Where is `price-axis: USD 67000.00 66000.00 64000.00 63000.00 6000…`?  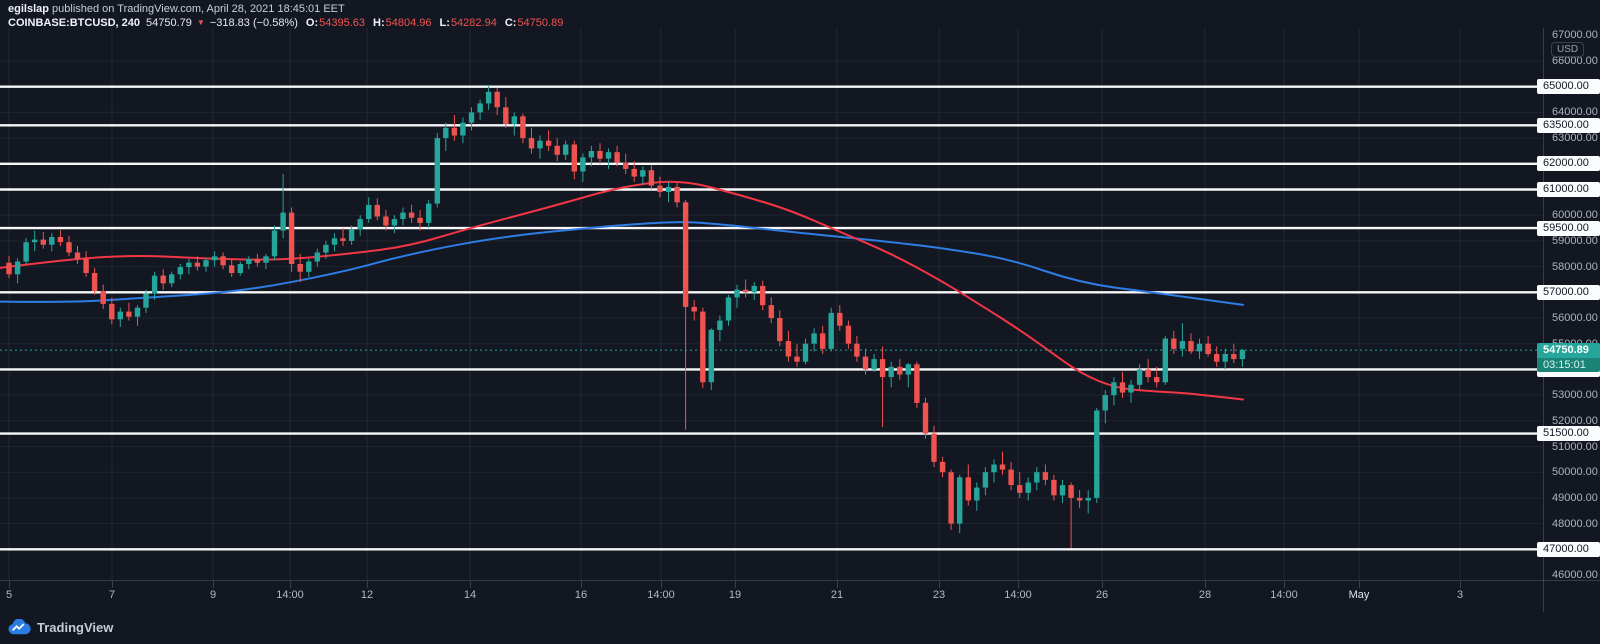 price-axis: USD 67000.00 66000.00 64000.00 63000.00 6000… is located at coordinates (1568, 320).